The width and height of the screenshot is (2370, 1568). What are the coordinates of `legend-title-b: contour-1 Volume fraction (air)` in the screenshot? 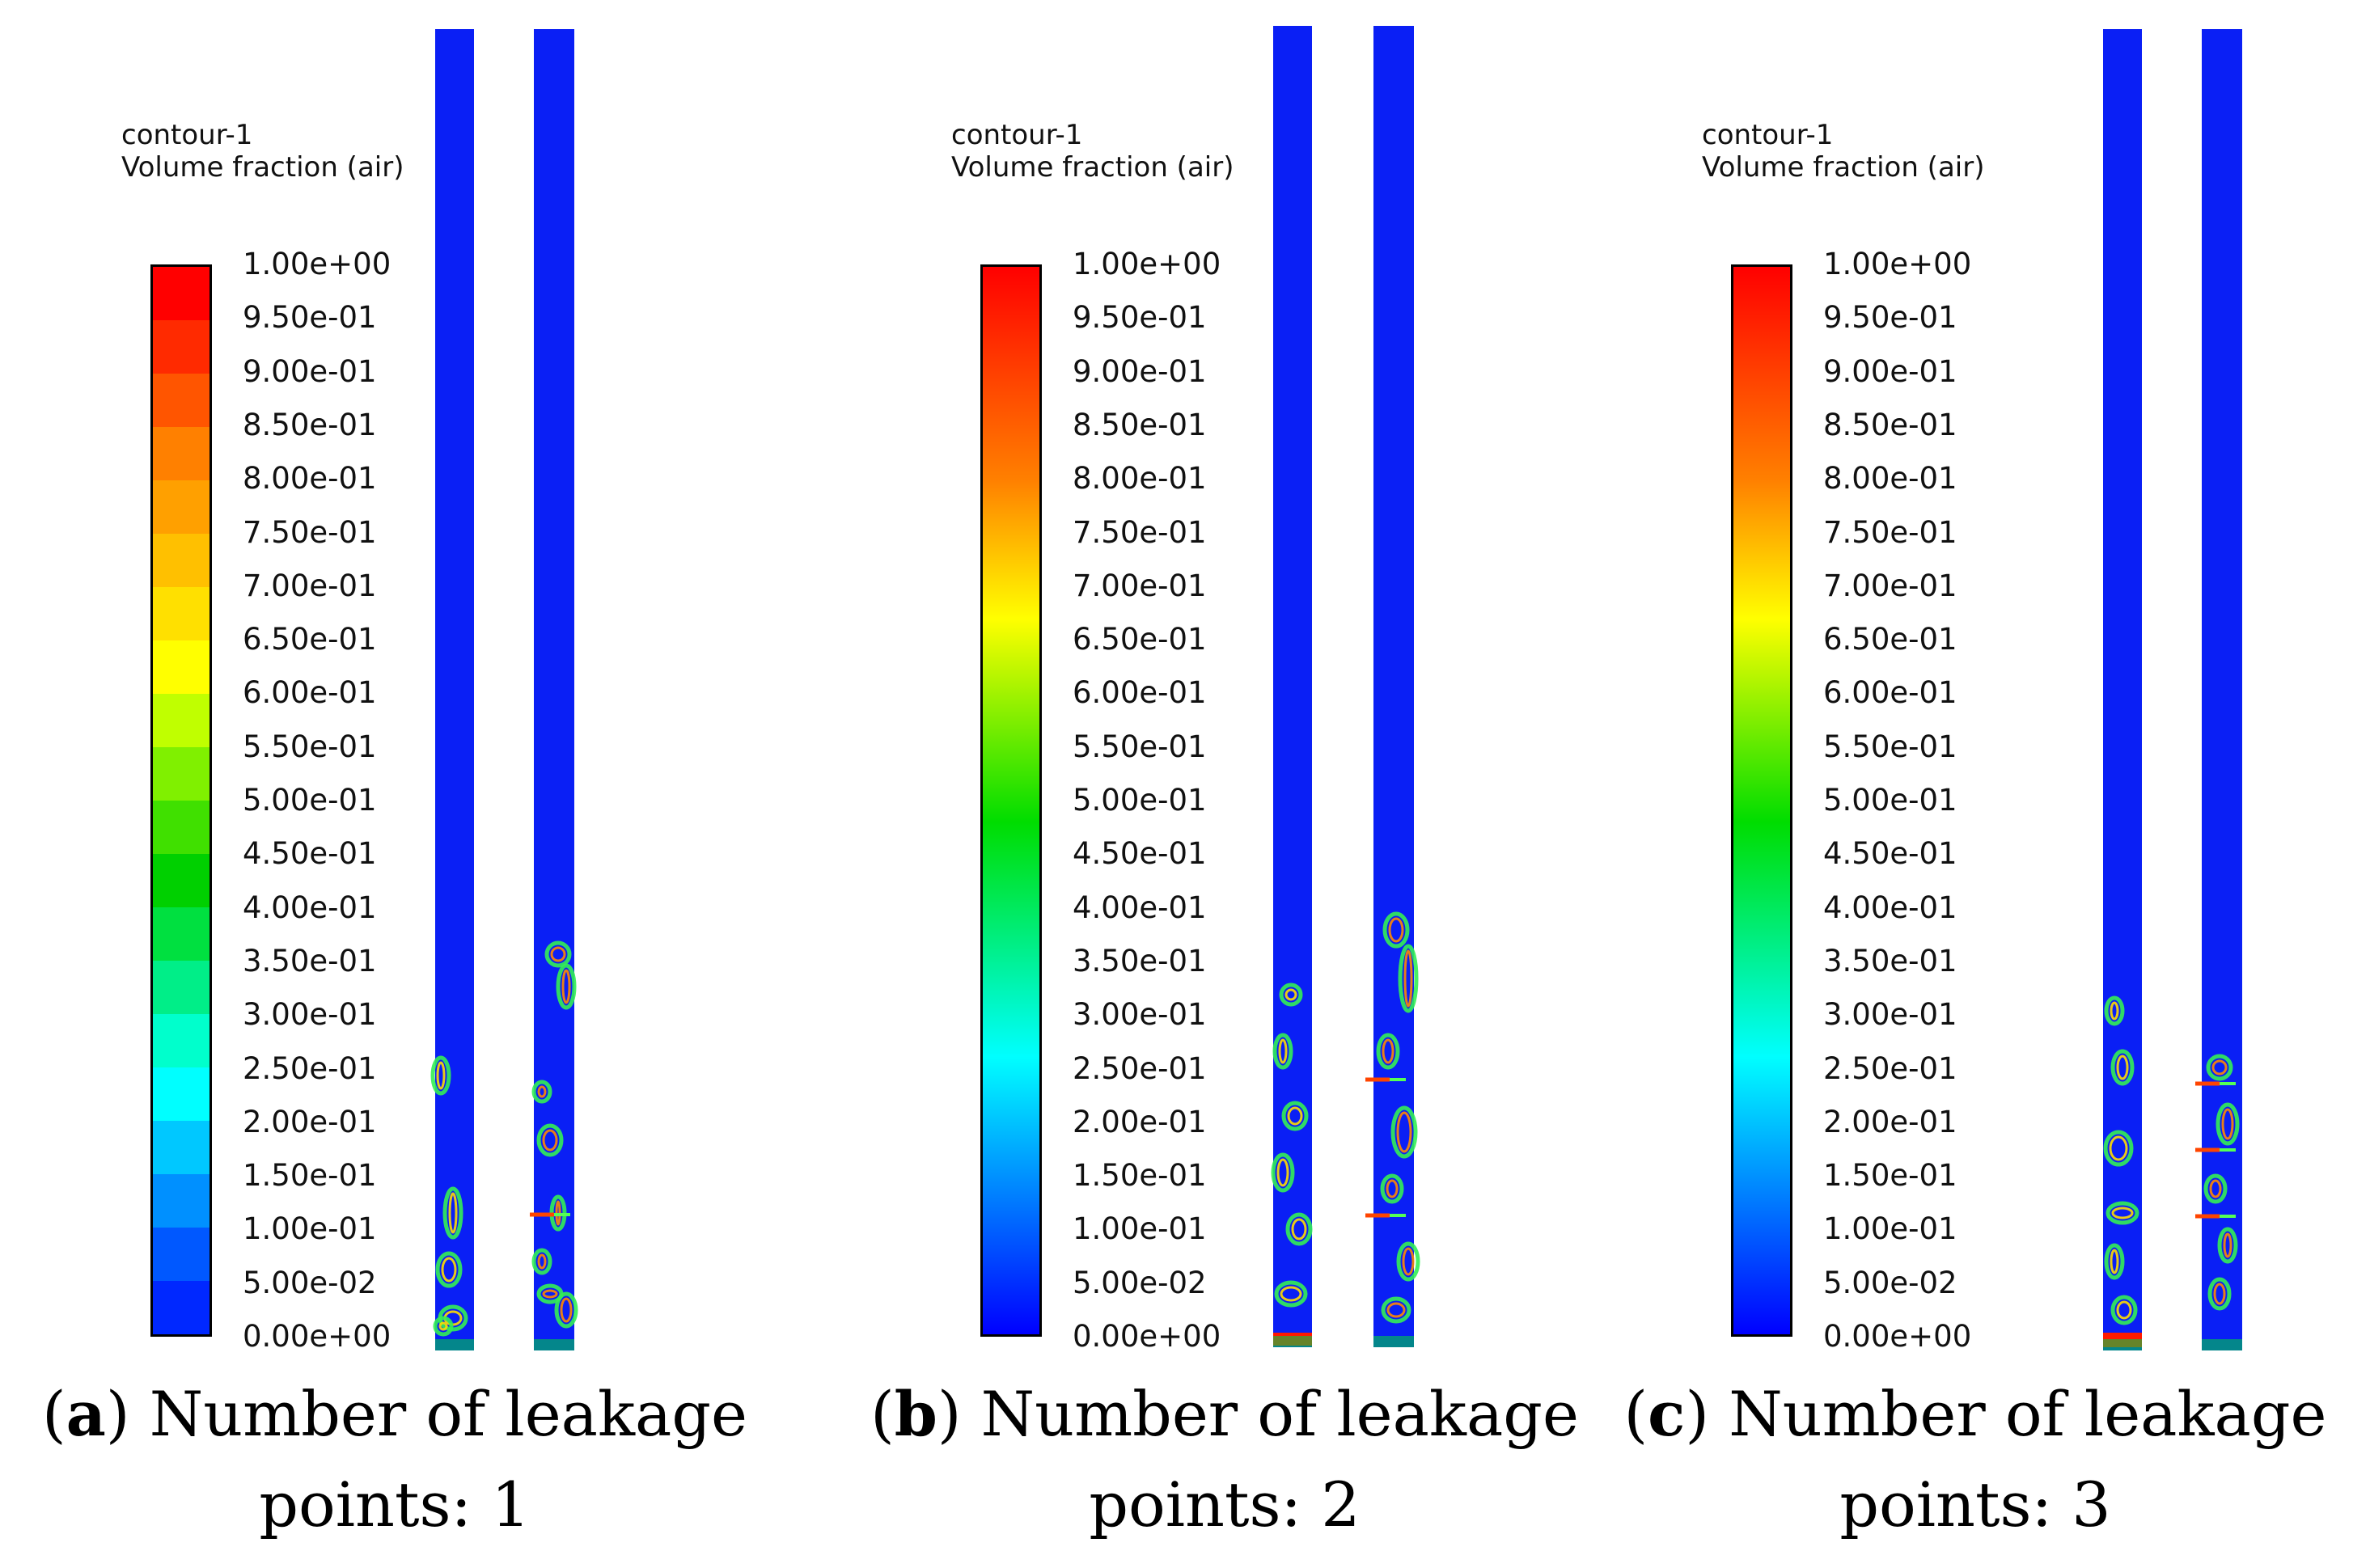 It's located at (1092, 151).